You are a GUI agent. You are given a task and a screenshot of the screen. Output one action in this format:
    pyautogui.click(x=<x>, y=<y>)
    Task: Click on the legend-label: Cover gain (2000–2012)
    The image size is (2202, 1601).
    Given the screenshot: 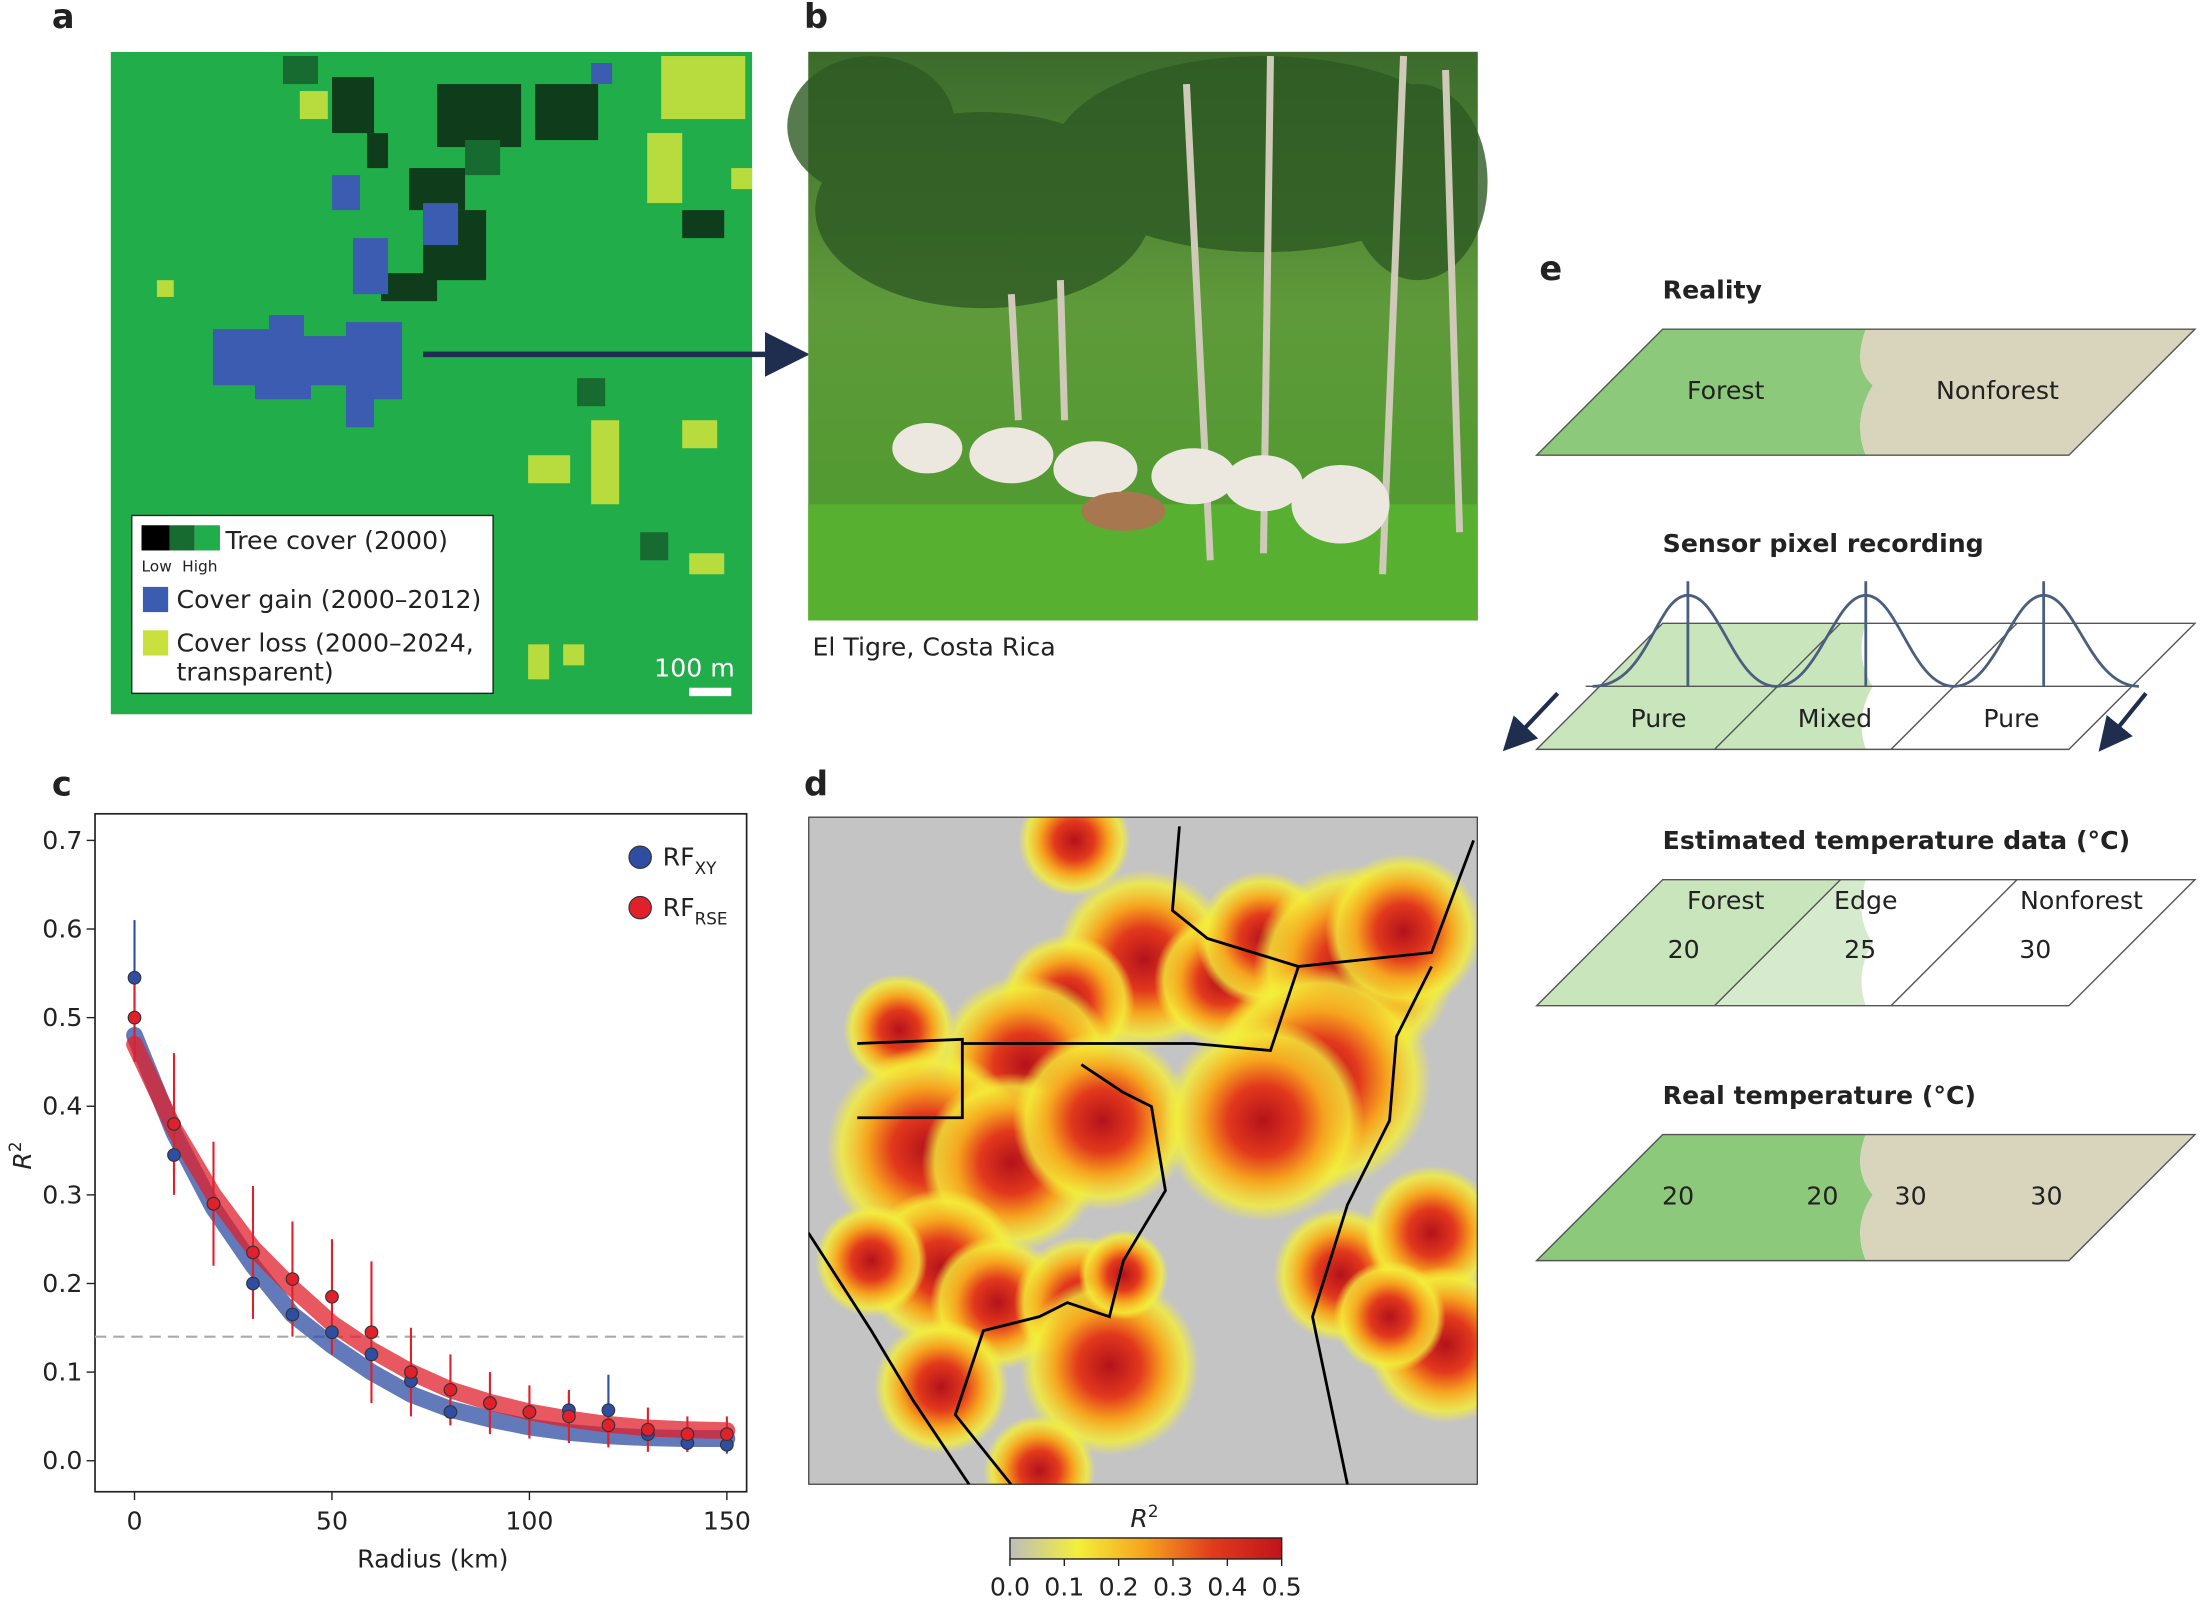 What is the action you would take?
    pyautogui.click(x=329, y=599)
    